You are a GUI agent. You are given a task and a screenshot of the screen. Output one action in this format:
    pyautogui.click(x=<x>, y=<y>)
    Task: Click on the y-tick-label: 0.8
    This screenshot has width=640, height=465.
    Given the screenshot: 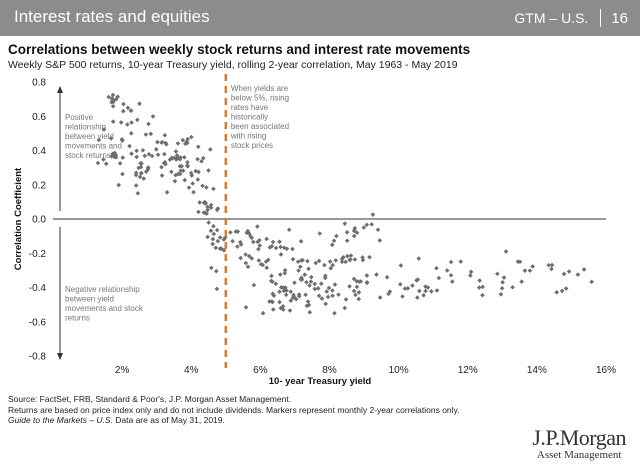 What is the action you would take?
    pyautogui.click(x=39, y=83)
    